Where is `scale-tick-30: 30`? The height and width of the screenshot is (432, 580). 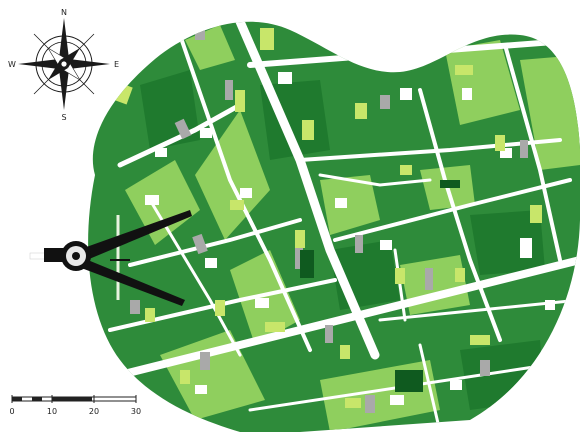 scale-tick-30: 30 is located at coordinates (136, 411).